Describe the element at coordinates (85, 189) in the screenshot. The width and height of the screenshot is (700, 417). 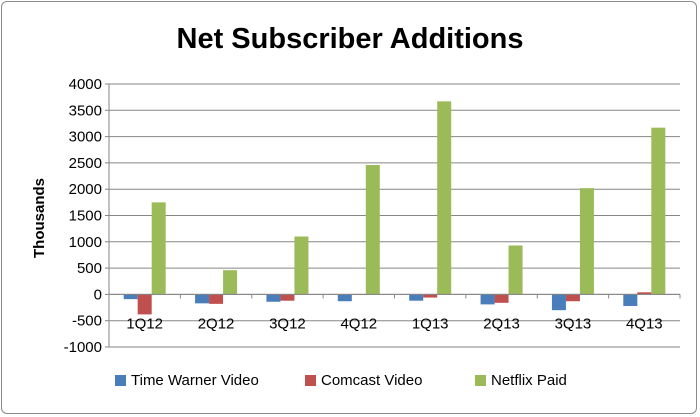
I see `y-tick-label: 2000` at that location.